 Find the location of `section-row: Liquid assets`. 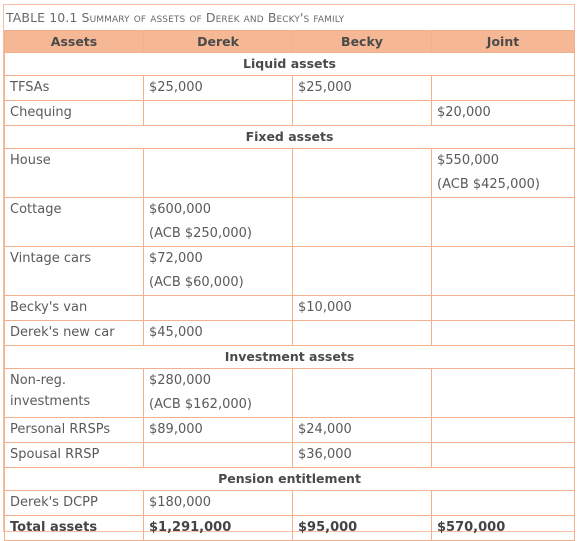

section-row: Liquid assets is located at coordinates (289, 64).